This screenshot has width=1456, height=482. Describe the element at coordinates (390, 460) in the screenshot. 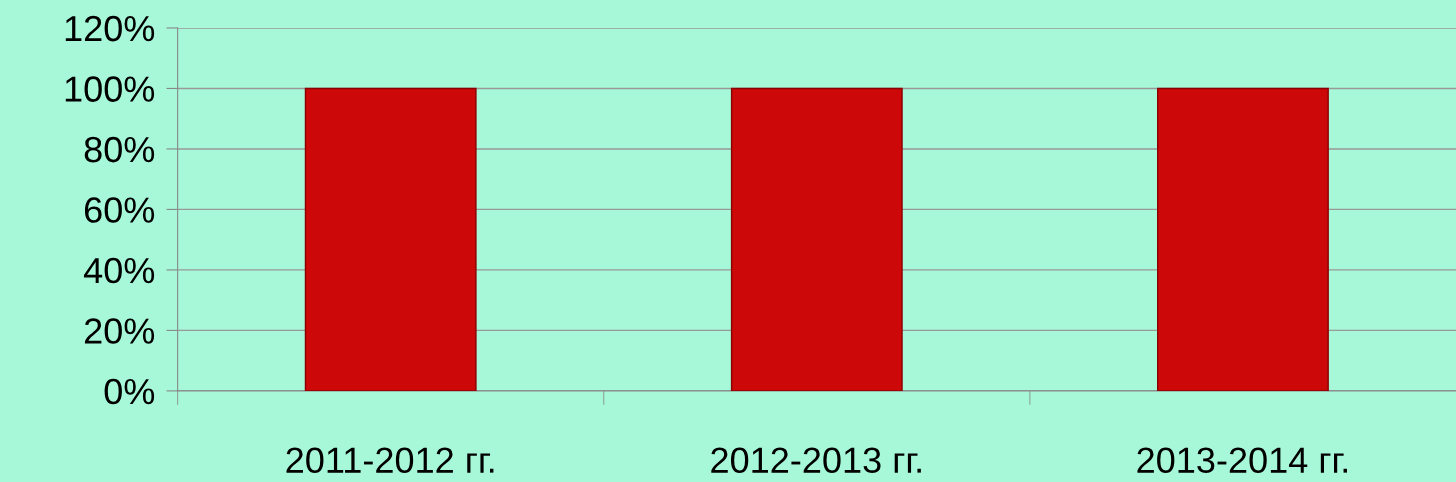

I see `x-tick-label: 2011-2012 гг.` at that location.